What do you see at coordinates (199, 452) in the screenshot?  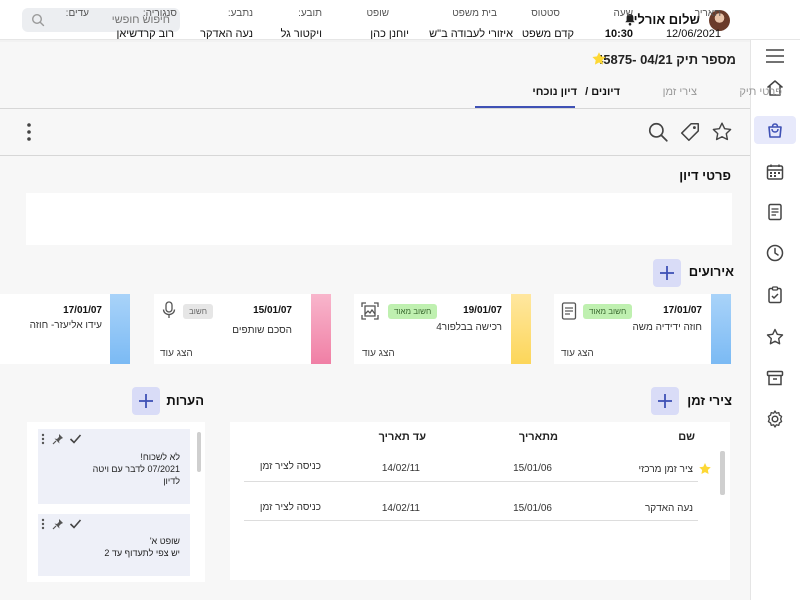 I see `notes-scrollbar` at bounding box center [199, 452].